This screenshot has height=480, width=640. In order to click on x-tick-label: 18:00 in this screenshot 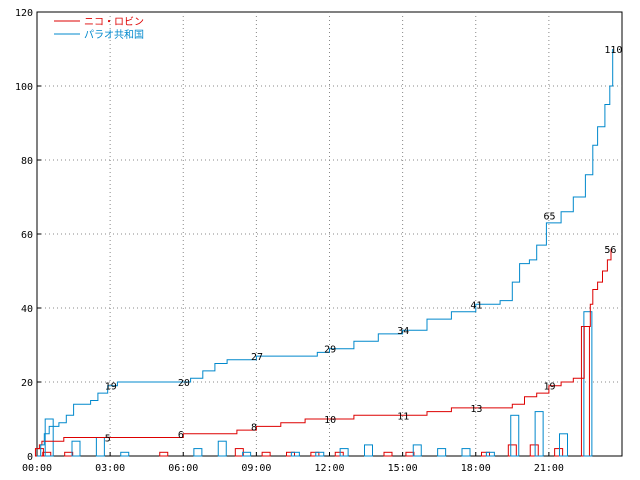, I will do `click(476, 468)`.